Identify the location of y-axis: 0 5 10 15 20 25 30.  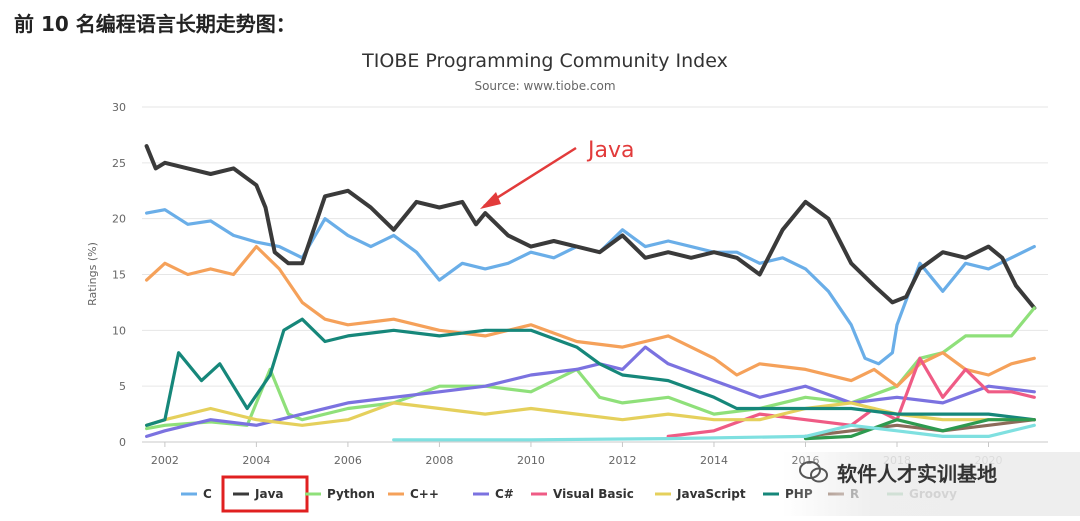
(119, 275).